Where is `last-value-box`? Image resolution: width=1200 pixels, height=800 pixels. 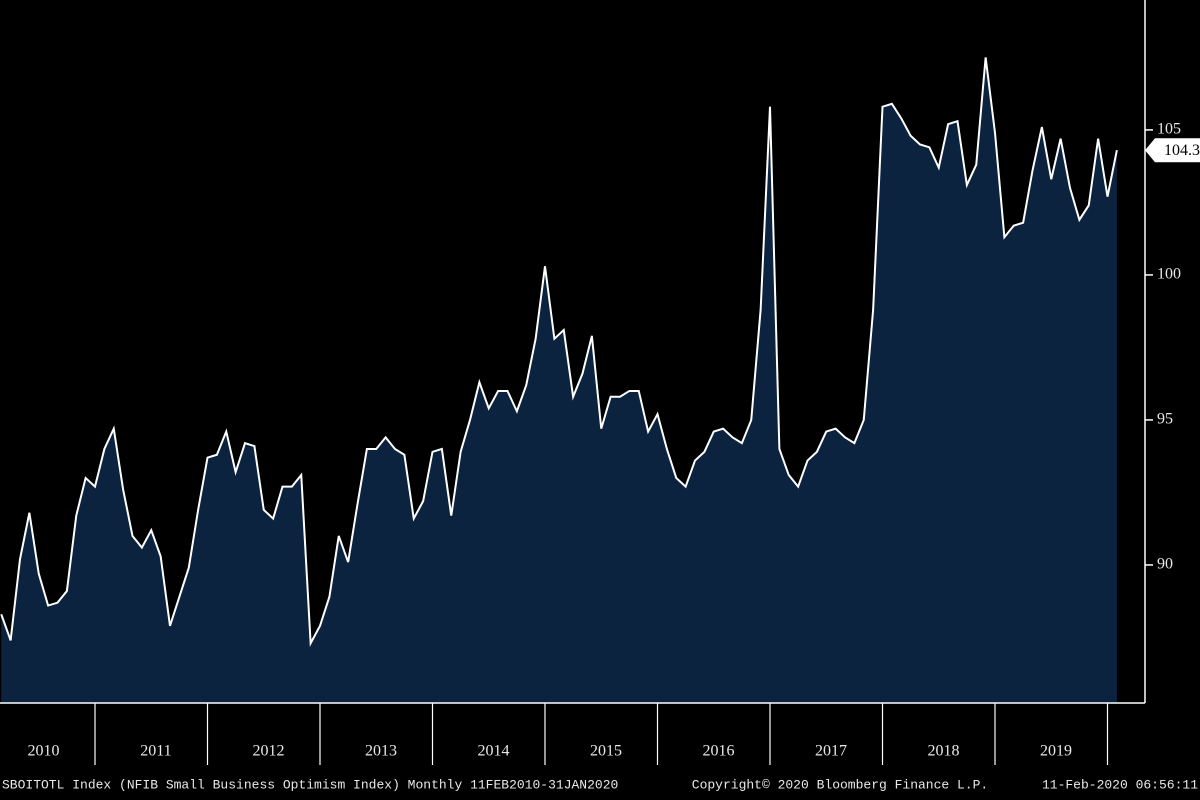 last-value-box is located at coordinates (1177, 150).